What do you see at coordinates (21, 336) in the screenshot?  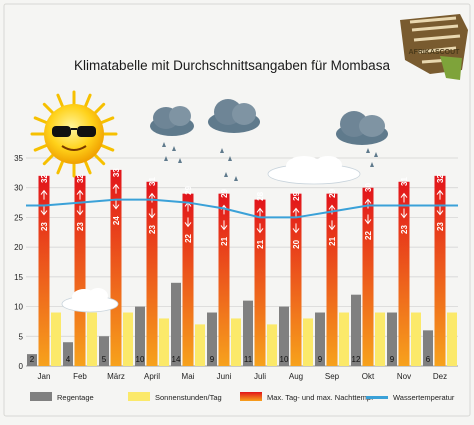 I see `y-tick-label: 5` at bounding box center [21, 336].